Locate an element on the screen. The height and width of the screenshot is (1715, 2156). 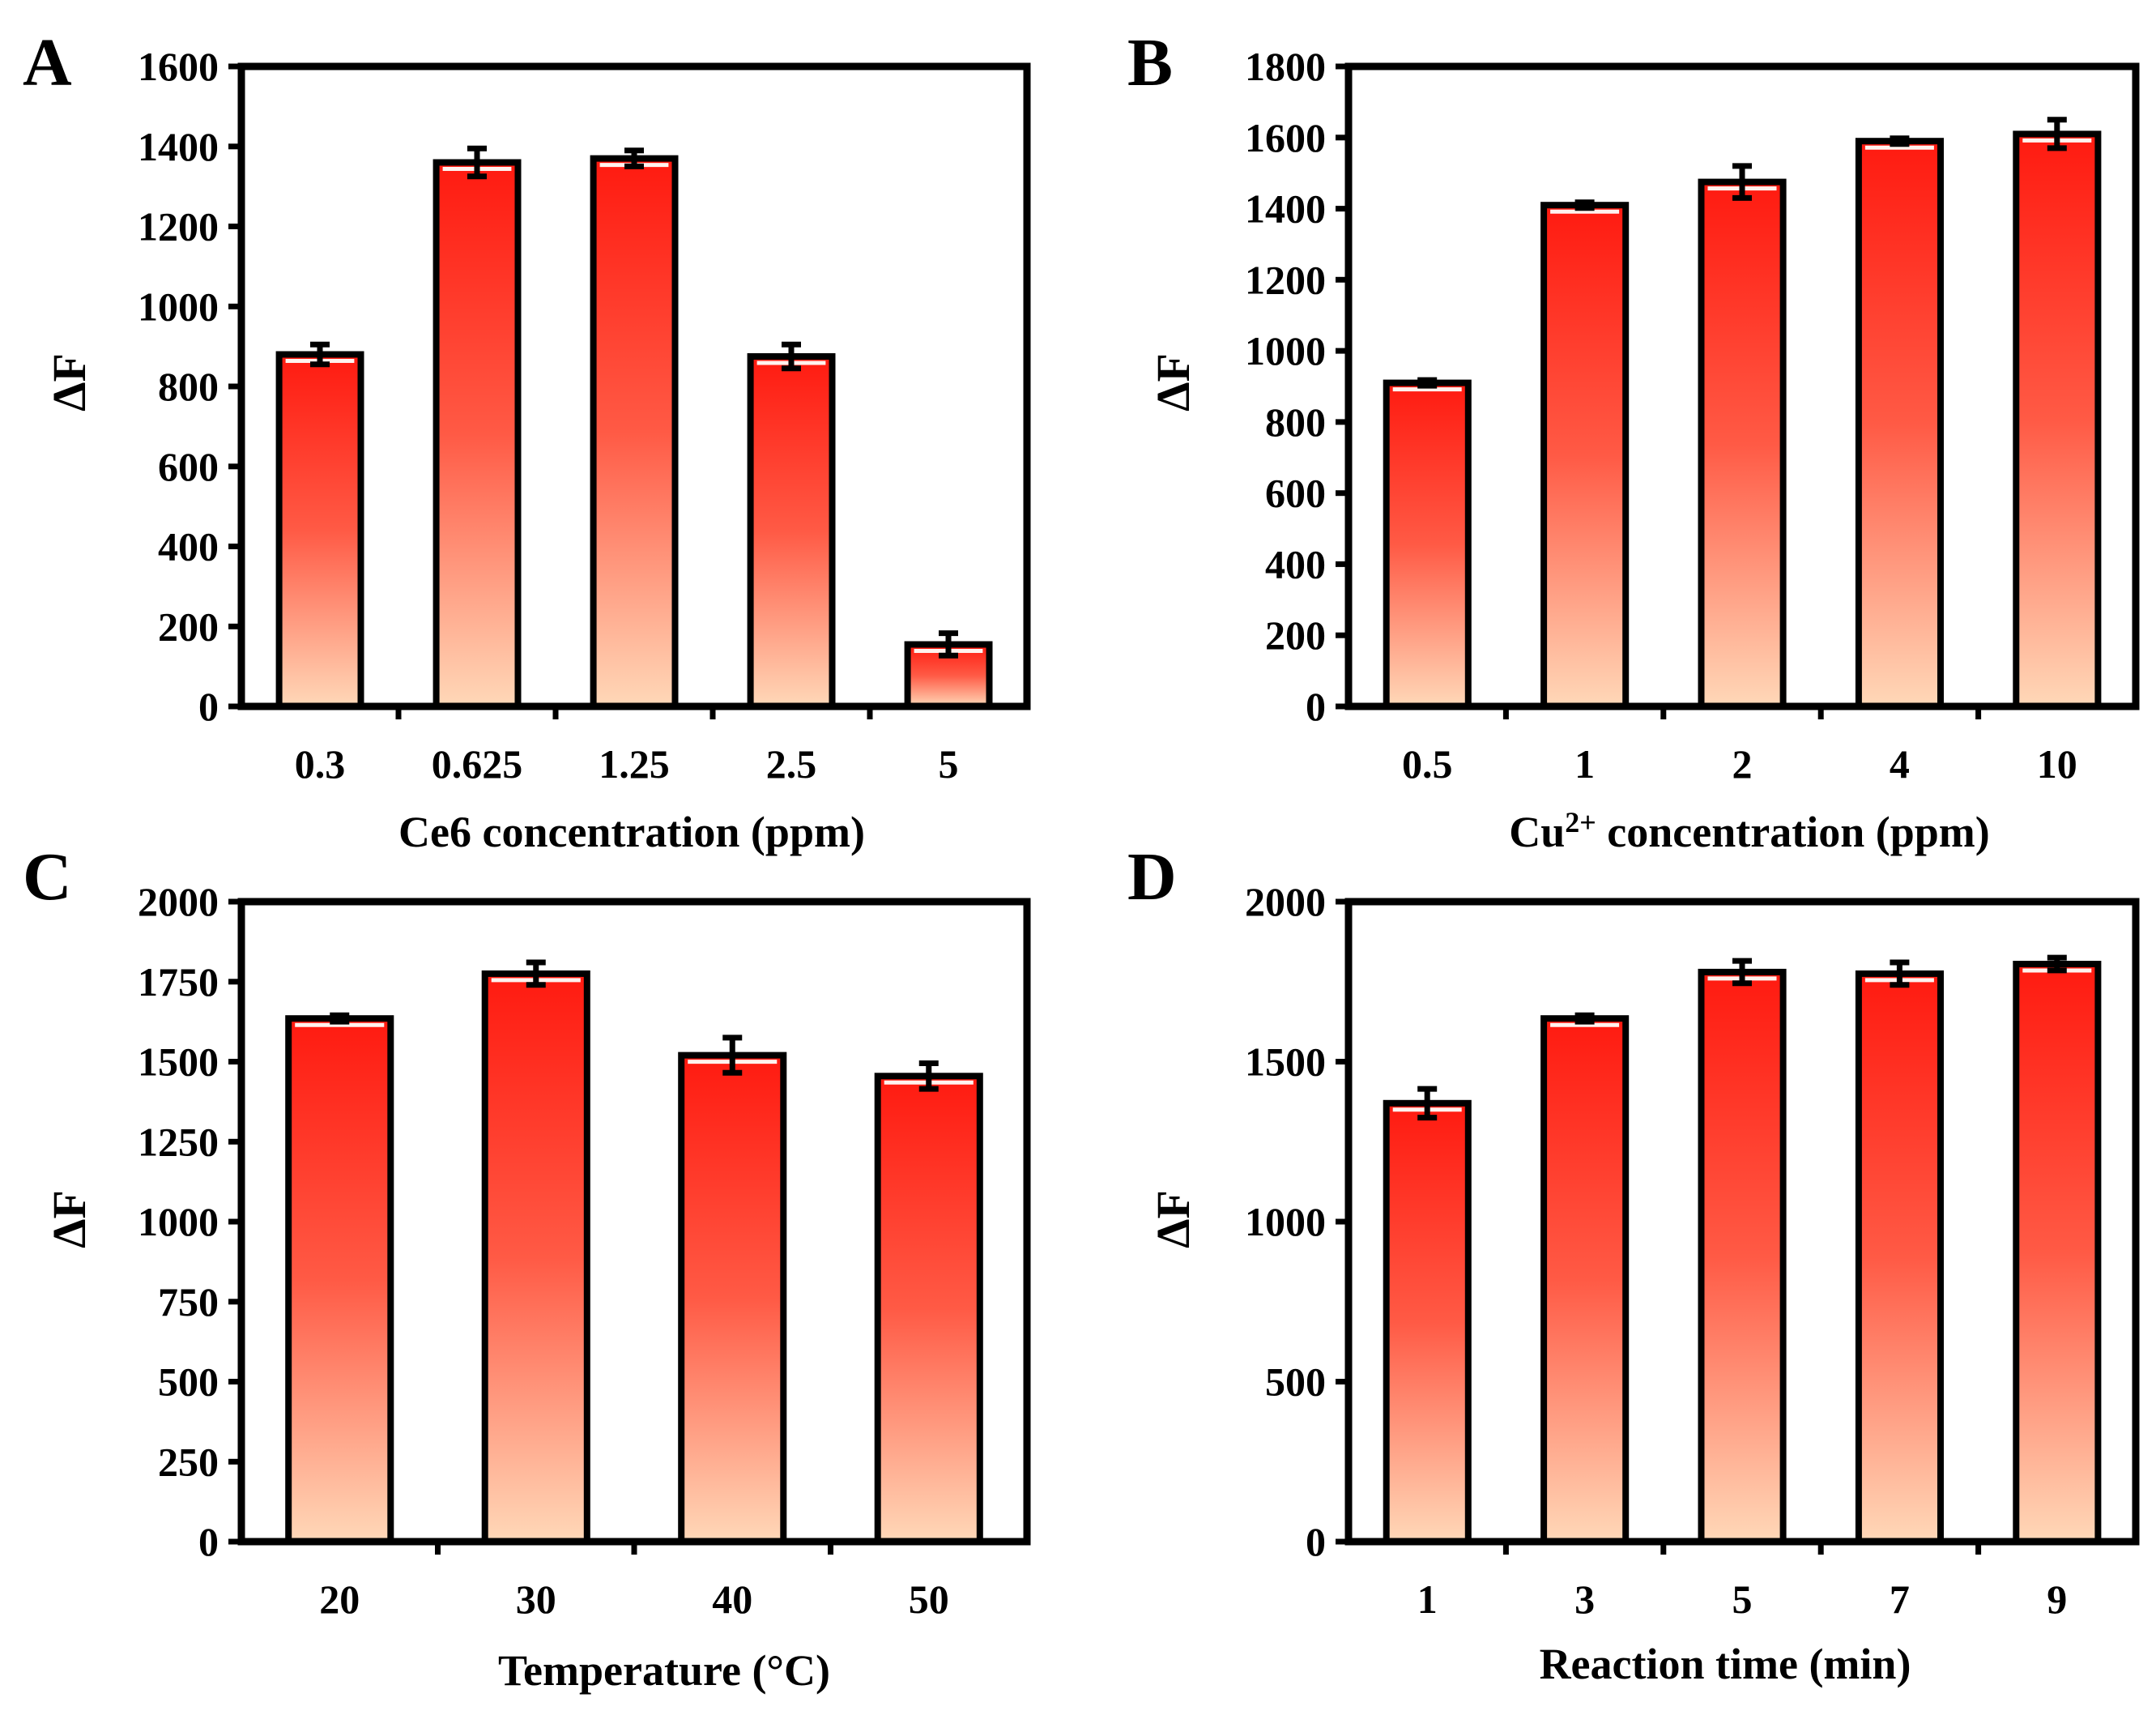
x-tick-label-c-1: 20 is located at coordinates (339, 1599).